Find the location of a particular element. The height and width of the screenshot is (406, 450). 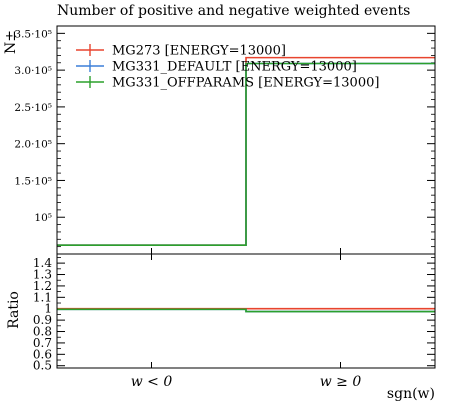

ratio-tick-label: 0.8 is located at coordinates (42, 332).